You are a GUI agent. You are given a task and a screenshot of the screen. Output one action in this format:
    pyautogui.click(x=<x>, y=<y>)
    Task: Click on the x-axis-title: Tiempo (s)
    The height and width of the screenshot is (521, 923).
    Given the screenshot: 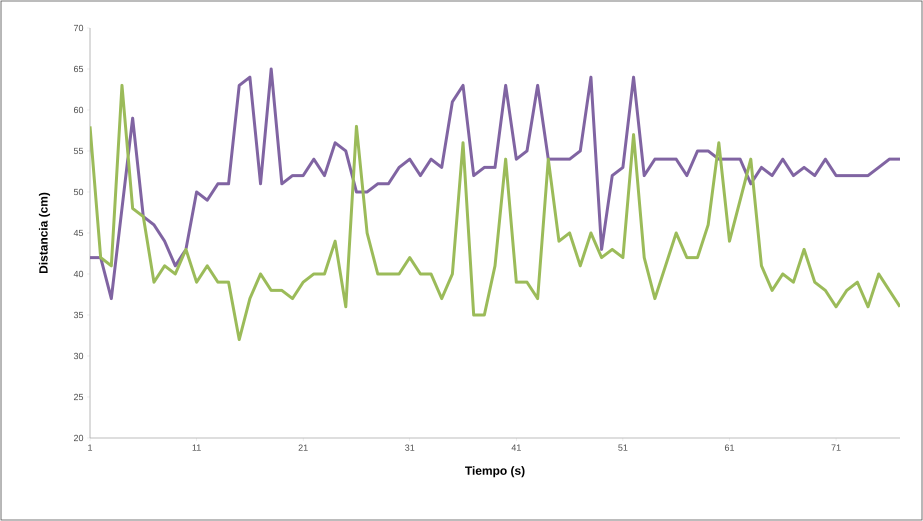 What is the action you would take?
    pyautogui.click(x=495, y=472)
    